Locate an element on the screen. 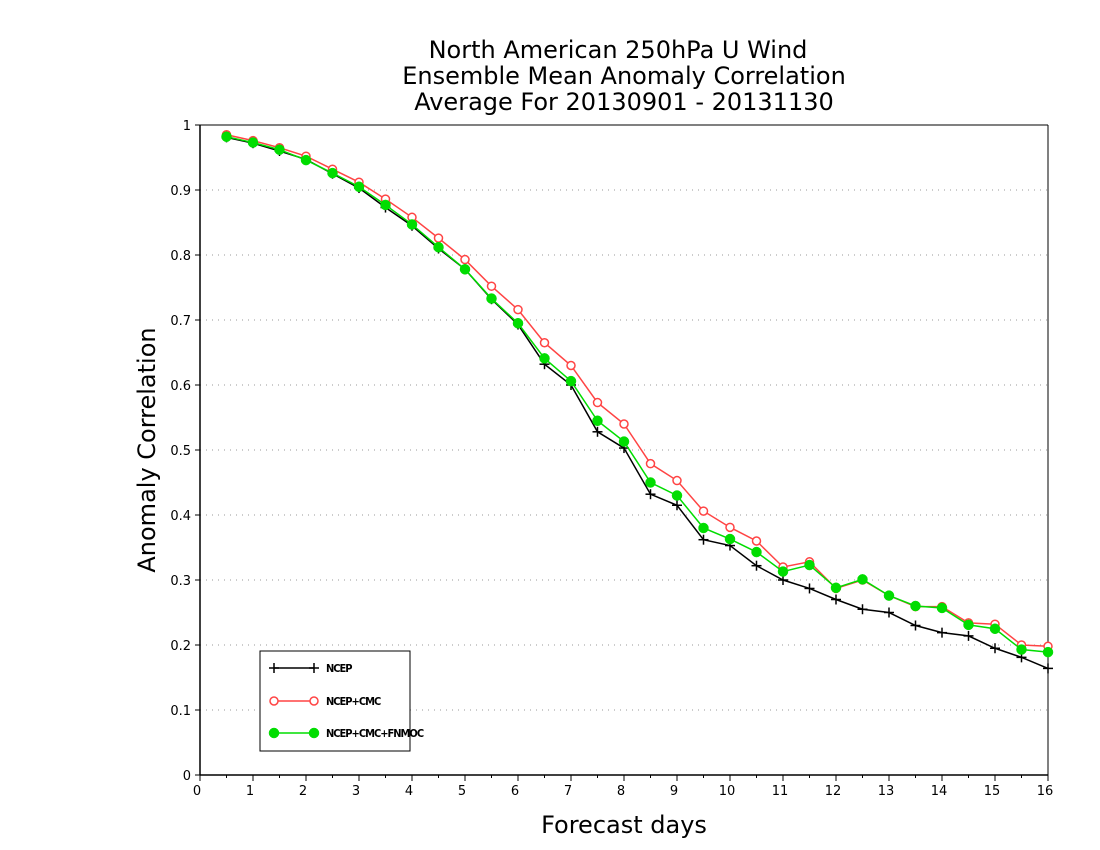 The image size is (1100, 850). legend-label: NCEP+CMC is located at coordinates (353, 701).